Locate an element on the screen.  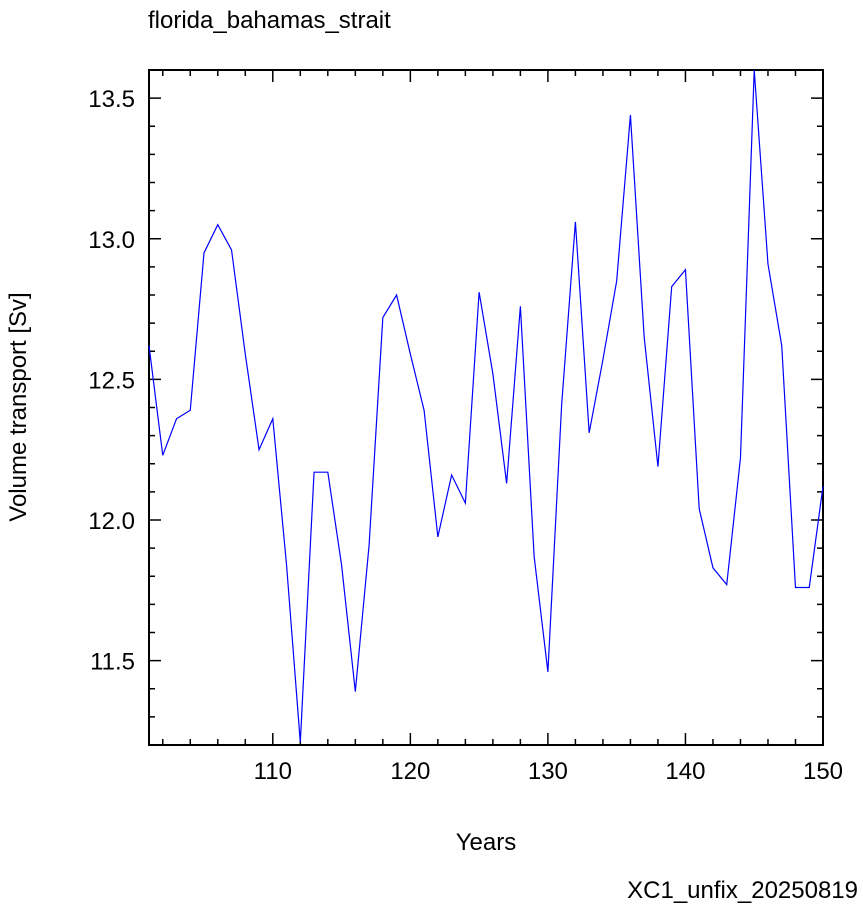
x-tick-label: 150 is located at coordinates (823, 771).